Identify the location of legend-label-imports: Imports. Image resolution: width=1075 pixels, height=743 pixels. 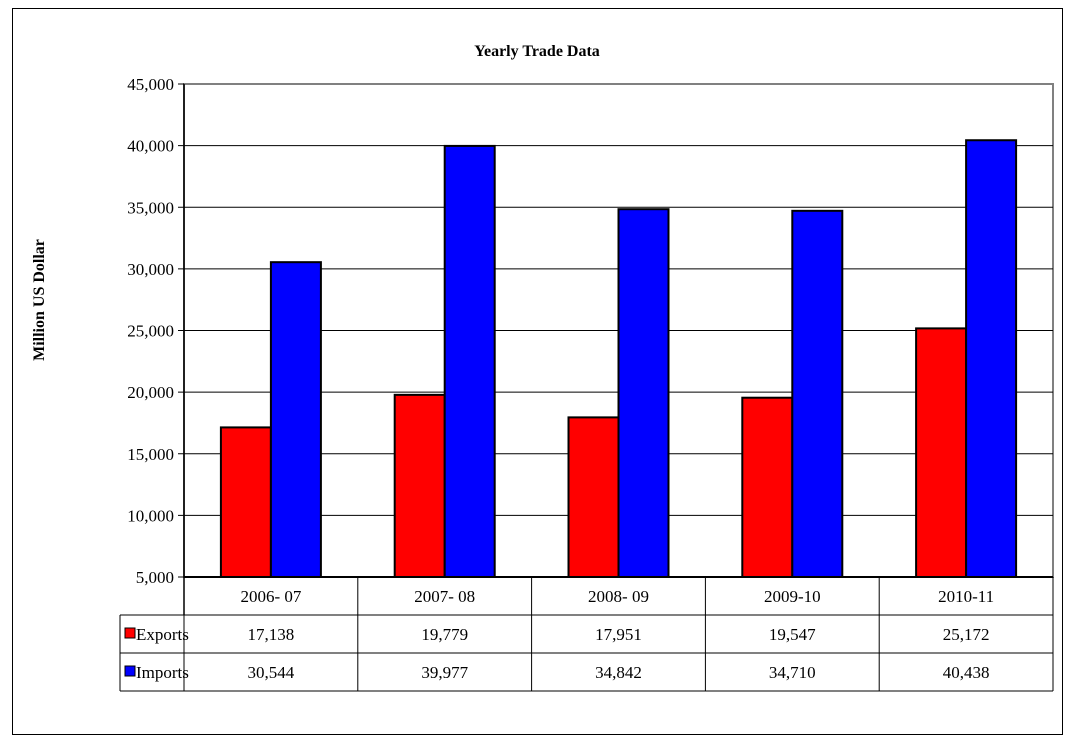
(162, 672).